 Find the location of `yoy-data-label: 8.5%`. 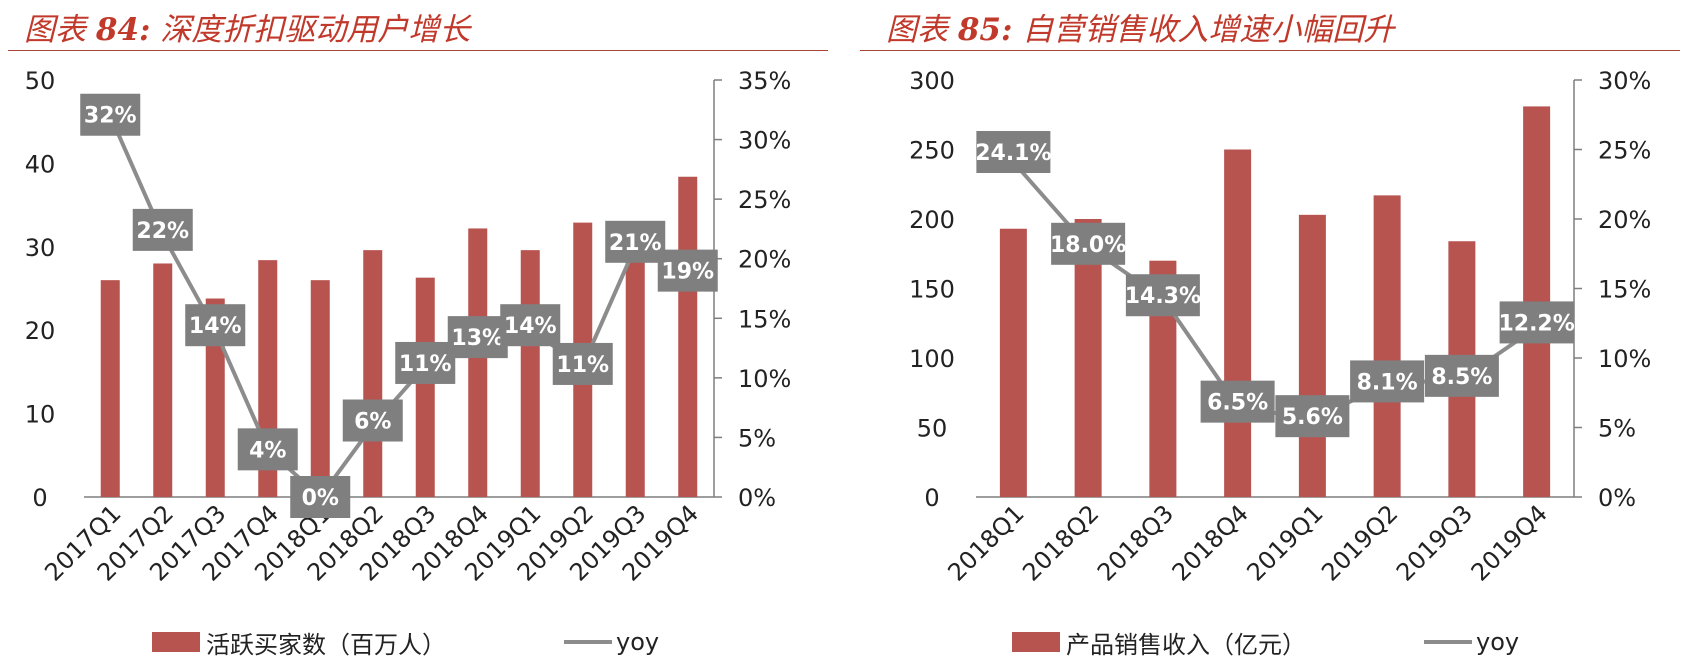

yoy-data-label: 8.5% is located at coordinates (1461, 375).